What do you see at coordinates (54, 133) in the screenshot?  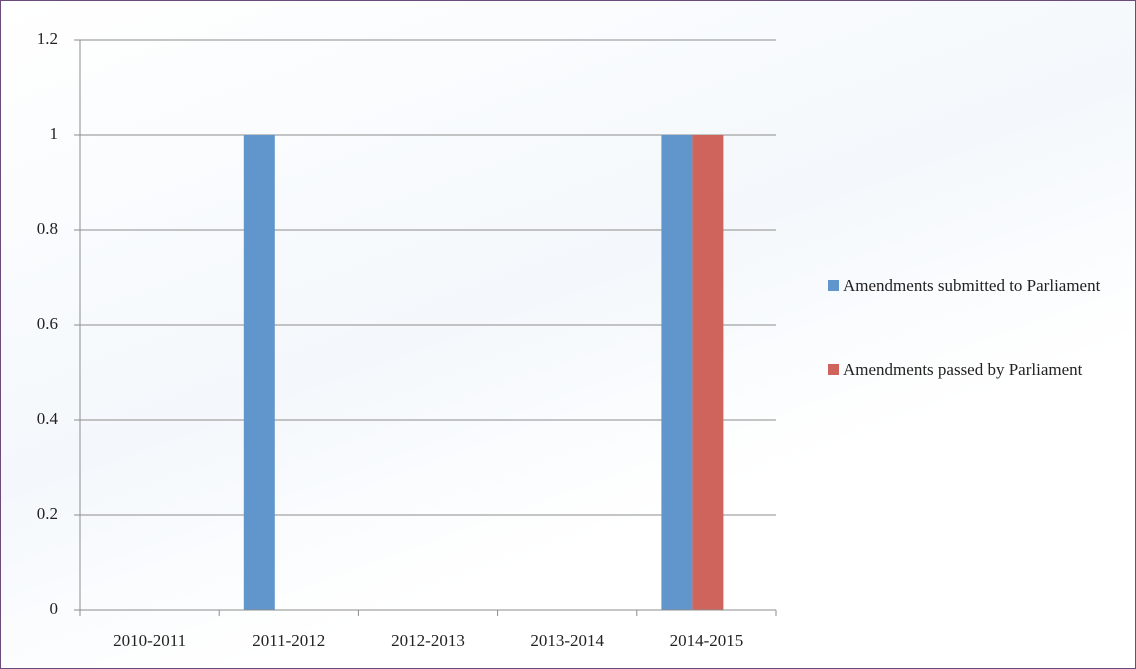 I see `y-tick-label: 1` at bounding box center [54, 133].